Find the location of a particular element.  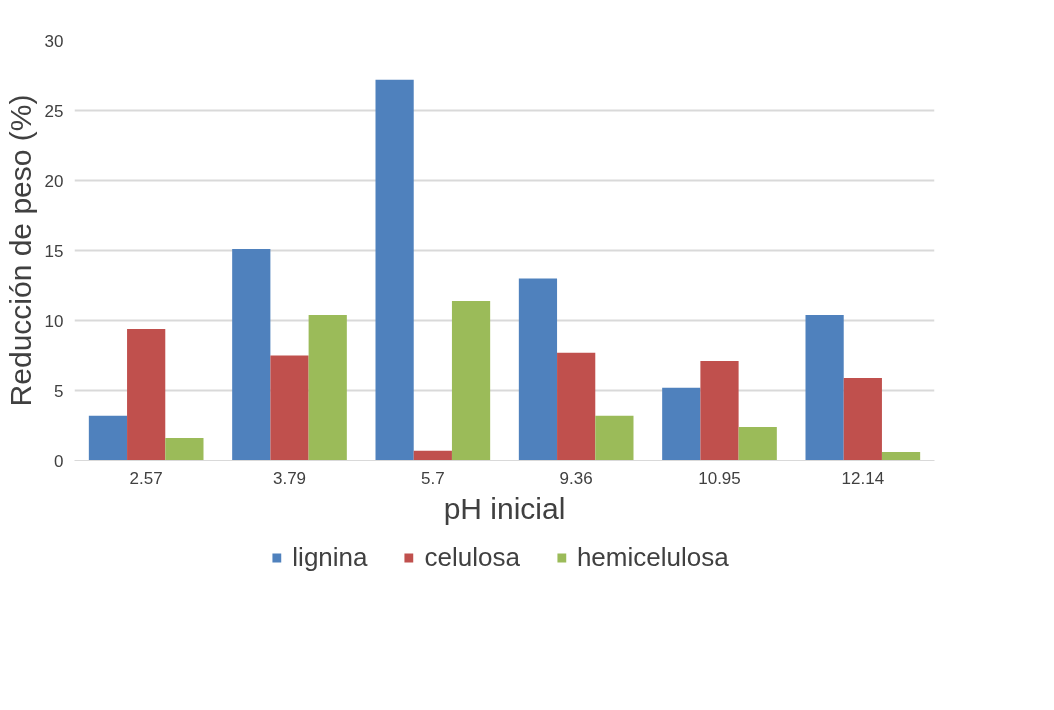

x-tick-label: 2.57 is located at coordinates (146, 478).